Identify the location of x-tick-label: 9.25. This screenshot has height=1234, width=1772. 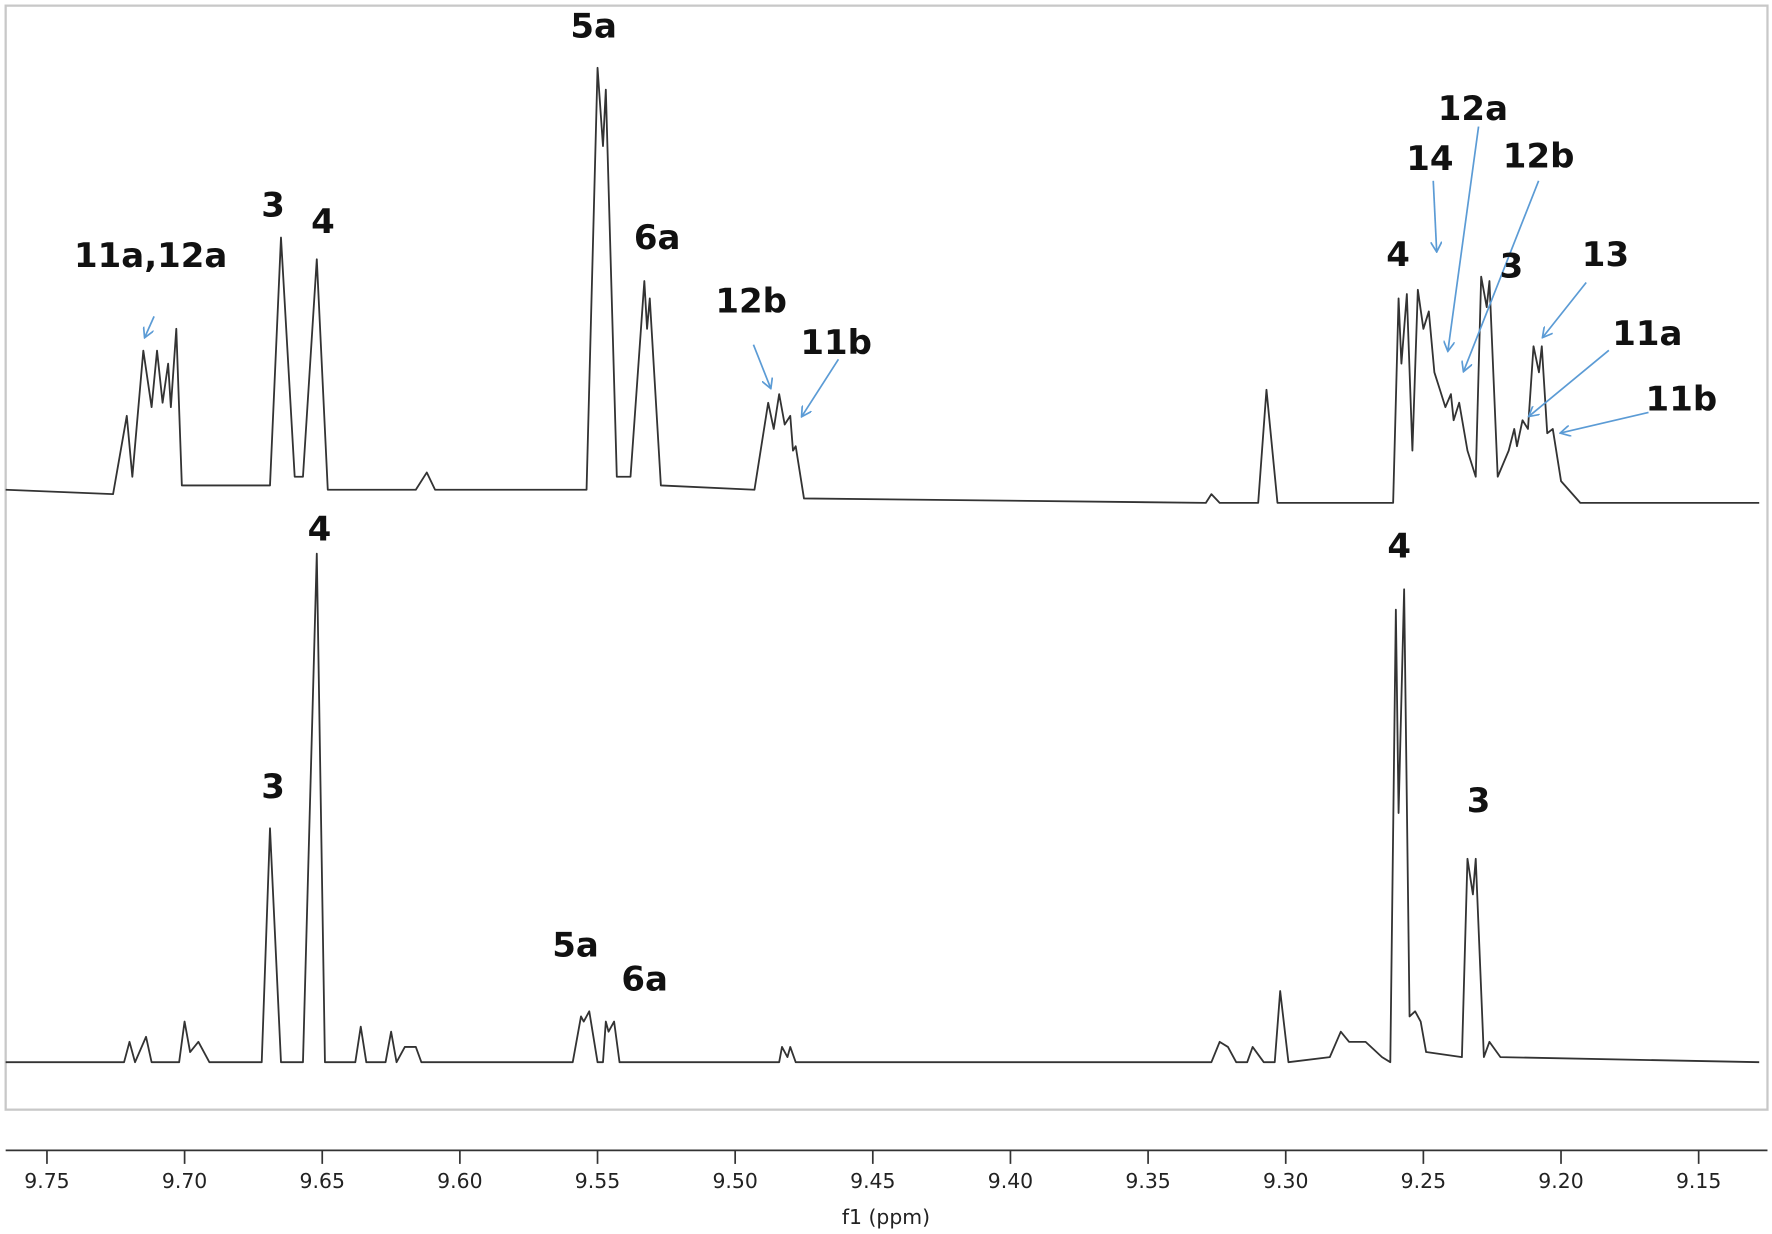
(1423, 1181).